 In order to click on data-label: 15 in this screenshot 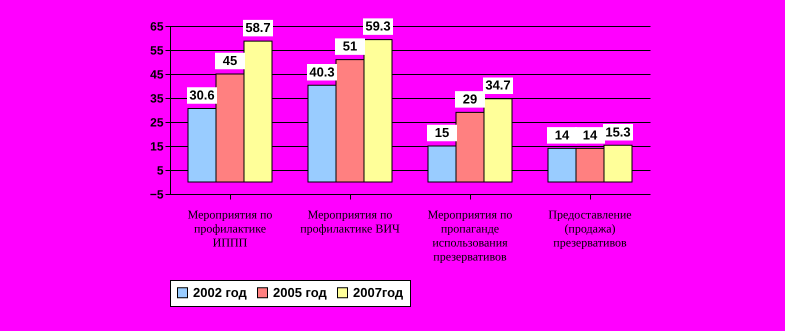, I will do `click(442, 132)`.